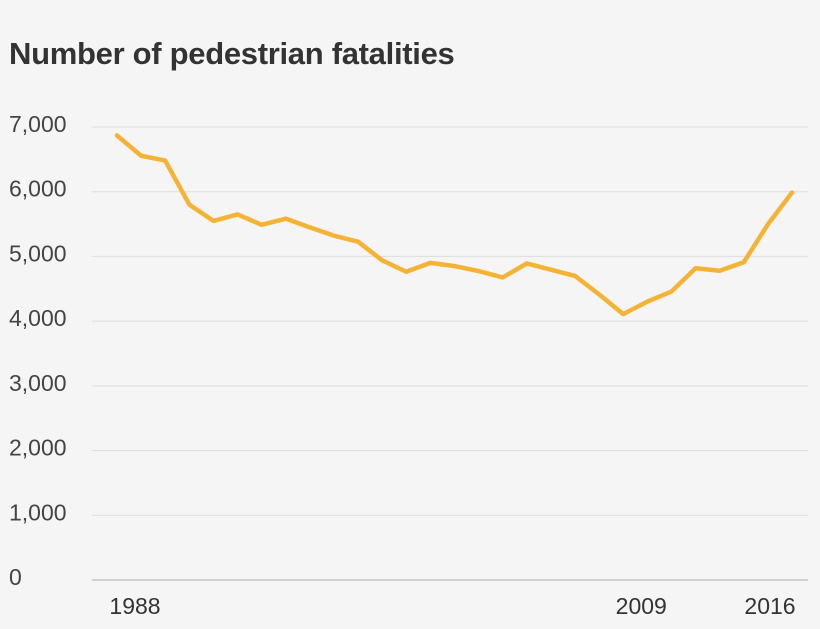 Image resolution: width=820 pixels, height=629 pixels. Describe the element at coordinates (134, 606) in the screenshot. I see `x-tick-label: 1988` at that location.